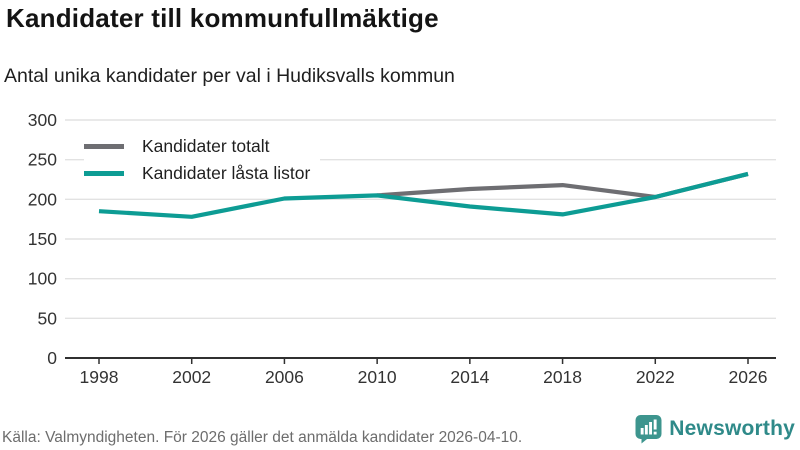 The width and height of the screenshot is (800, 450). I want to click on x-tick-label: 2014, so click(469, 377).